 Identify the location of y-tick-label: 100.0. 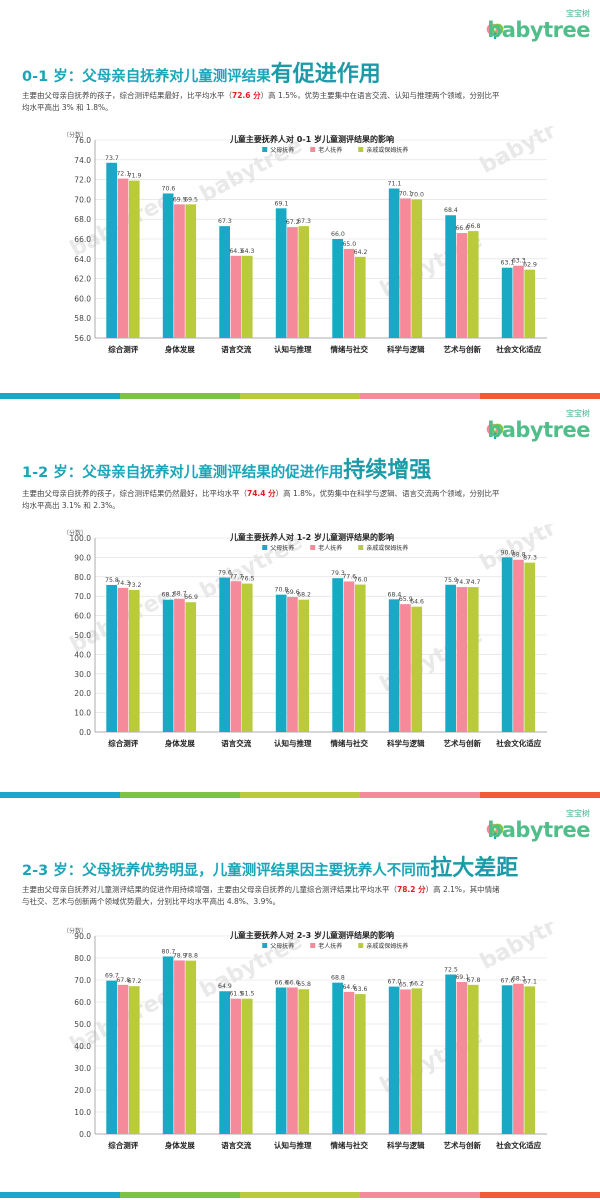
(81, 538).